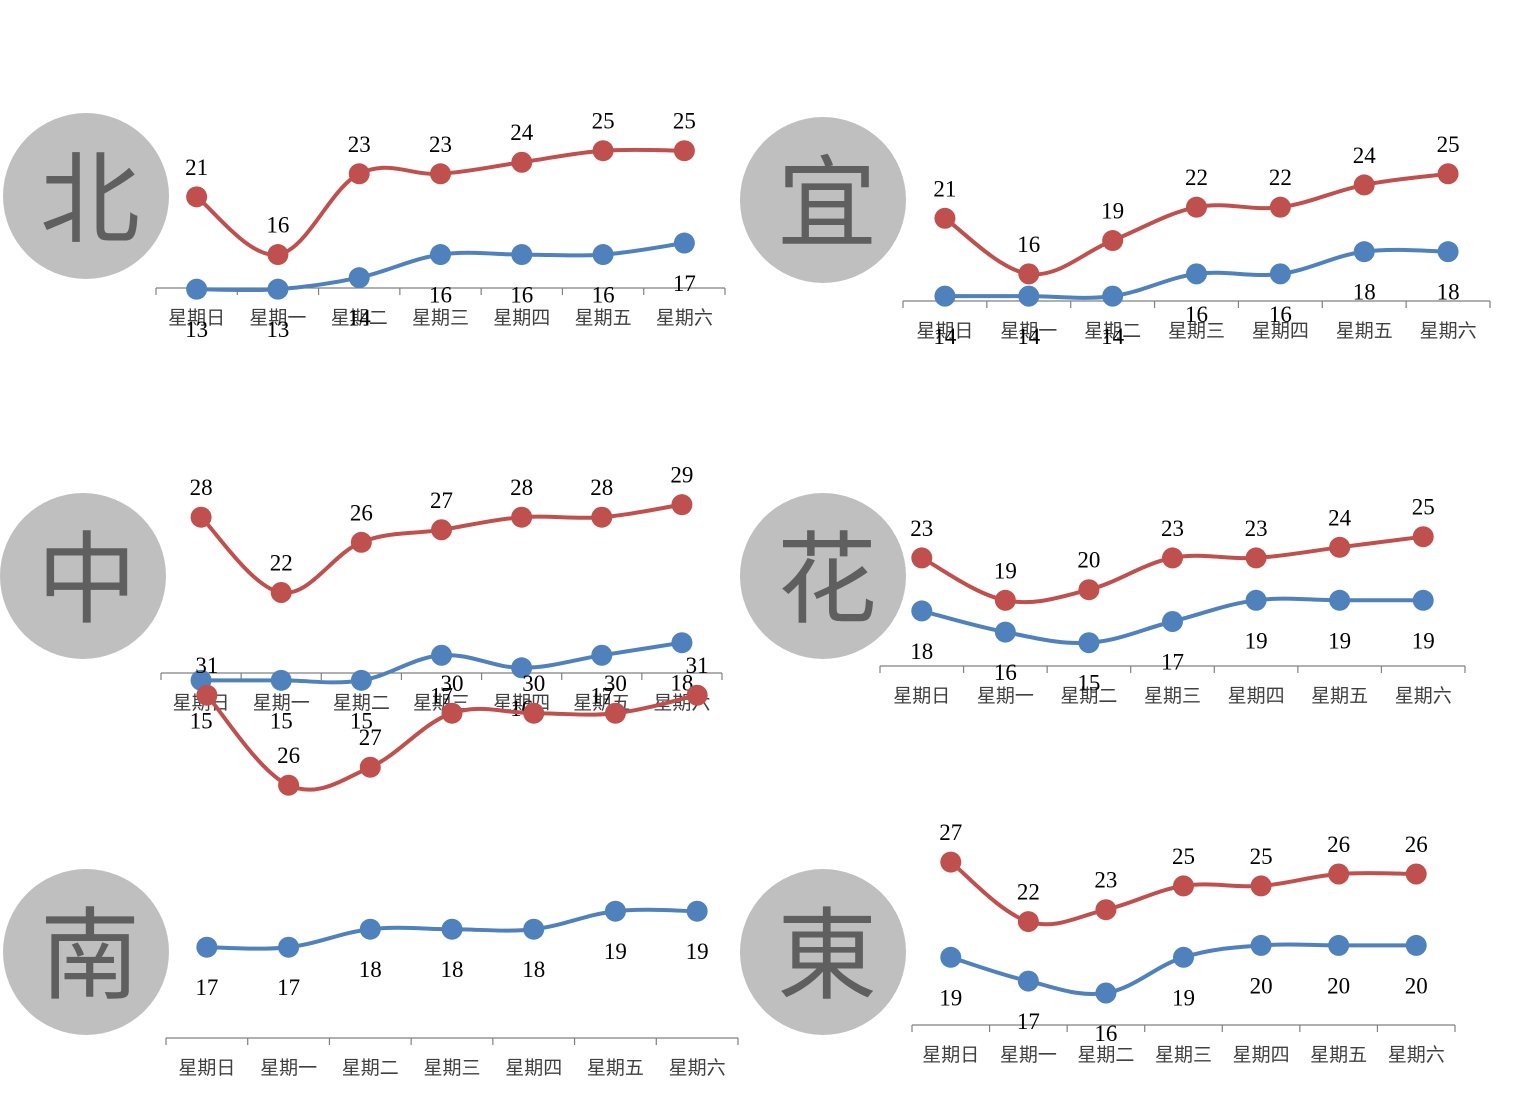 The height and width of the screenshot is (1106, 1522). Describe the element at coordinates (452, 683) in the screenshot. I see `data-label: 30` at that location.